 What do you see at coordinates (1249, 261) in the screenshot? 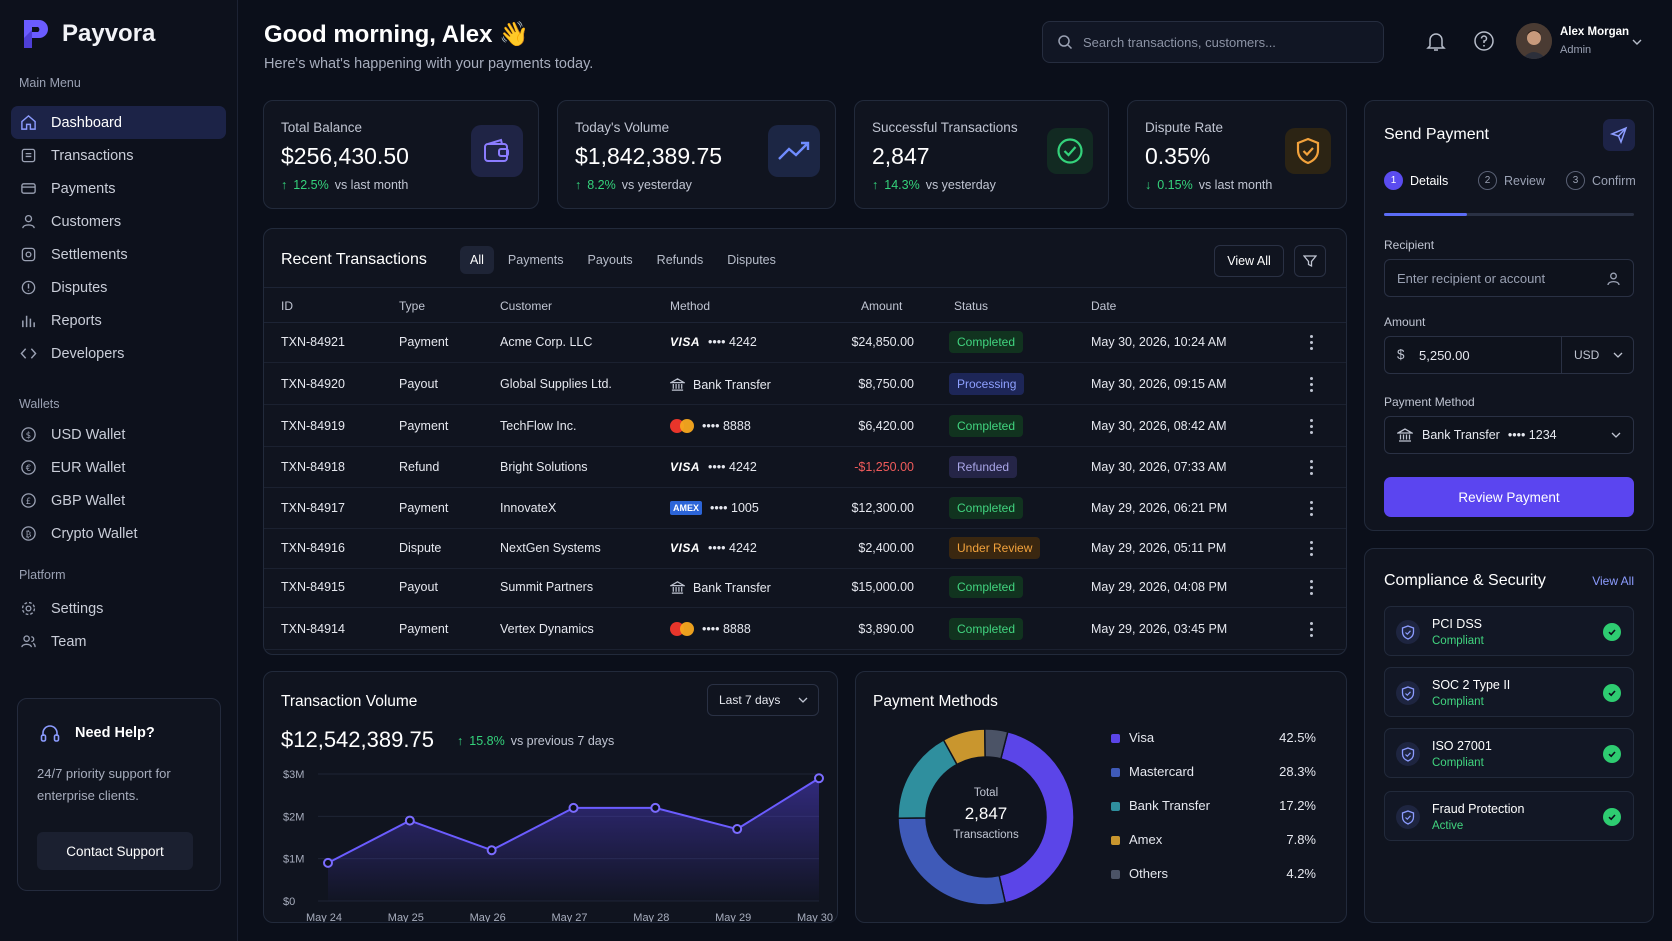
I see `view-all-button: View All` at bounding box center [1249, 261].